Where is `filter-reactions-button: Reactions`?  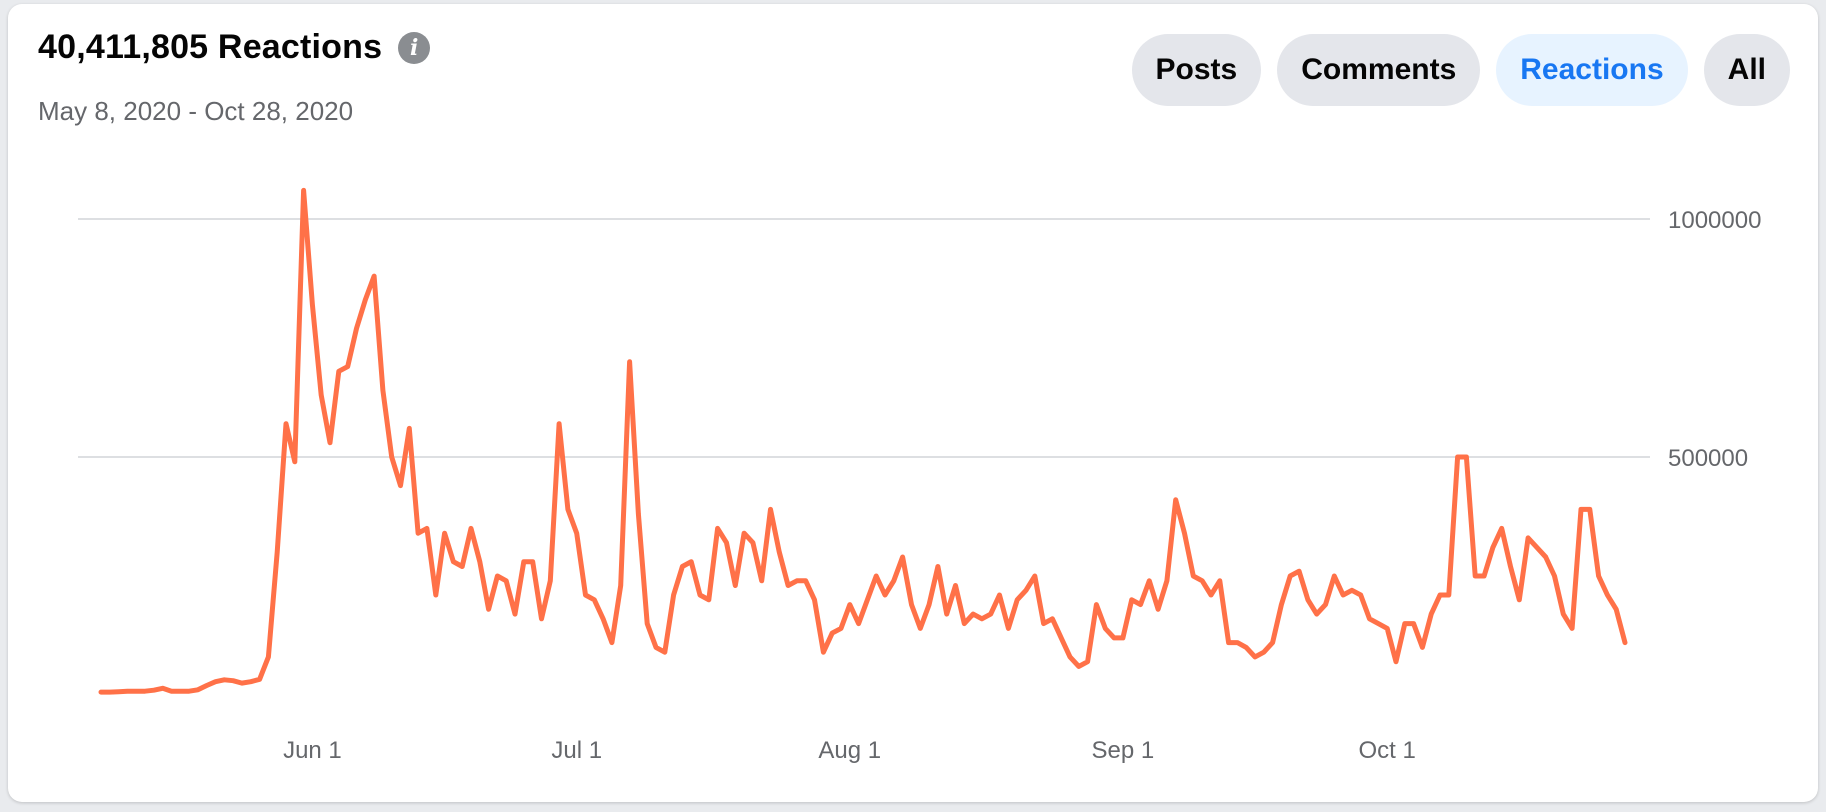
filter-reactions-button: Reactions is located at coordinates (1592, 70).